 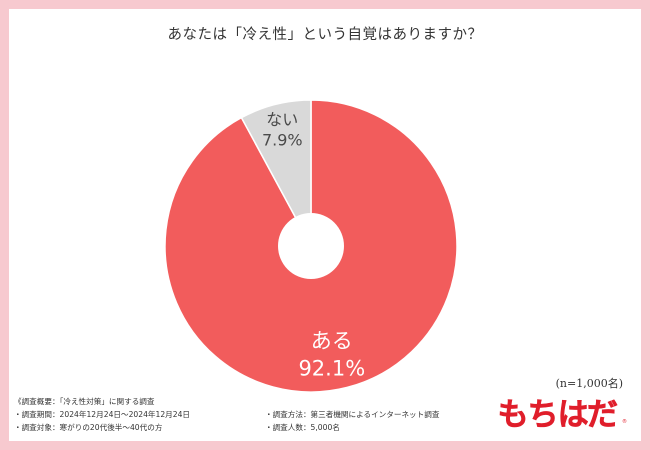 What do you see at coordinates (557, 415) in the screenshot?
I see `brand-logo-text: もちはだ` at bounding box center [557, 415].